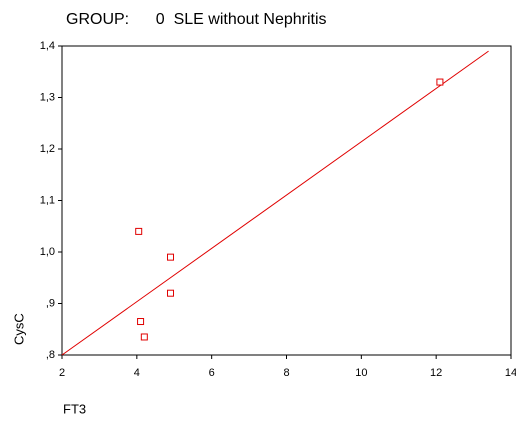 This screenshot has height=428, width=516. Describe the element at coordinates (436, 373) in the screenshot. I see `x-tick-label: 12` at that location.